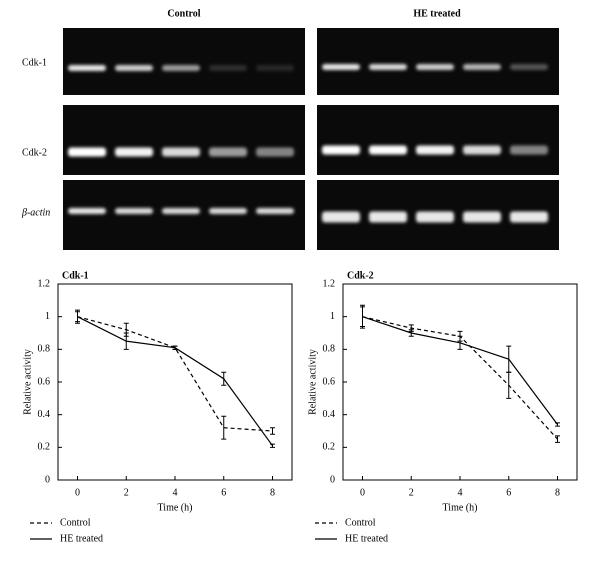  What do you see at coordinates (75, 275) in the screenshot?
I see `chart-title: Cdk-1` at bounding box center [75, 275].